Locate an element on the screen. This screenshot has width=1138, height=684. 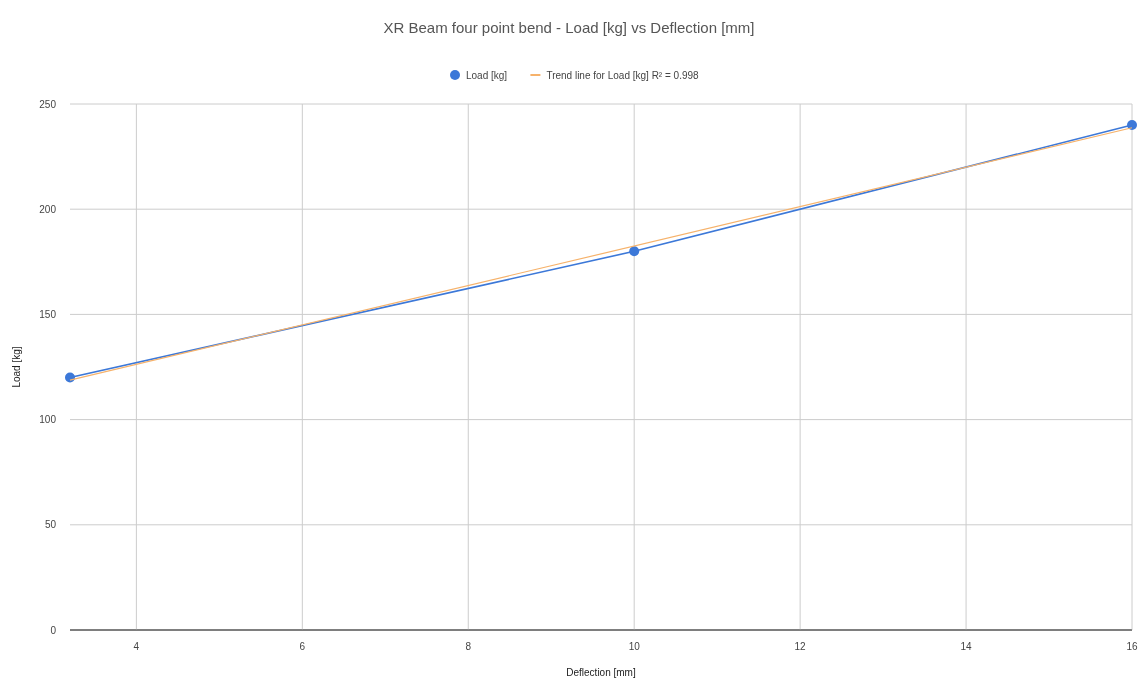
x-tick-label: 10 is located at coordinates (634, 646).